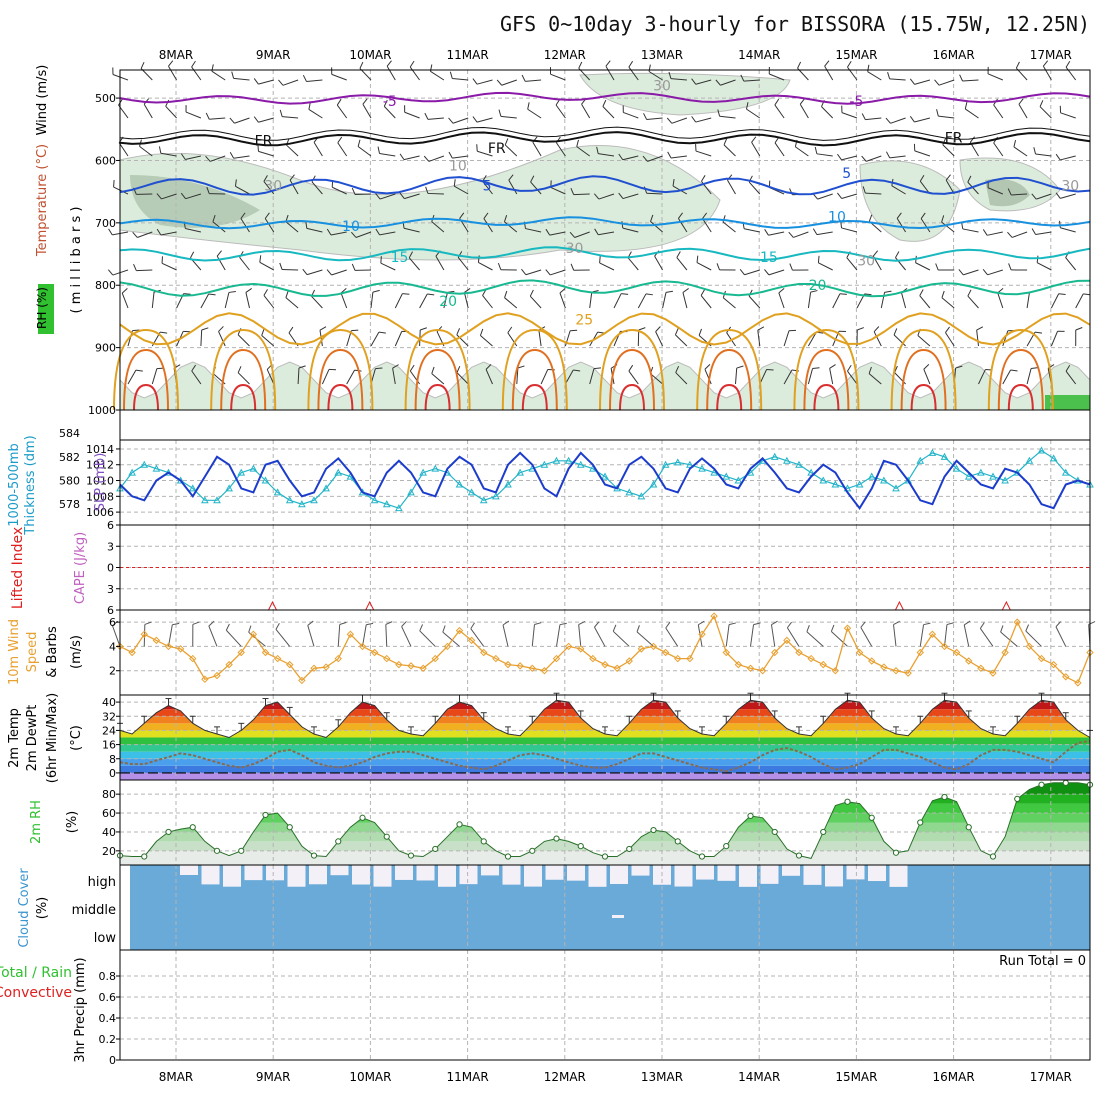 This screenshot has width=1100, height=1100. What do you see at coordinates (605, 288) in the screenshot?
I see `isotherm-line` at bounding box center [605, 288].